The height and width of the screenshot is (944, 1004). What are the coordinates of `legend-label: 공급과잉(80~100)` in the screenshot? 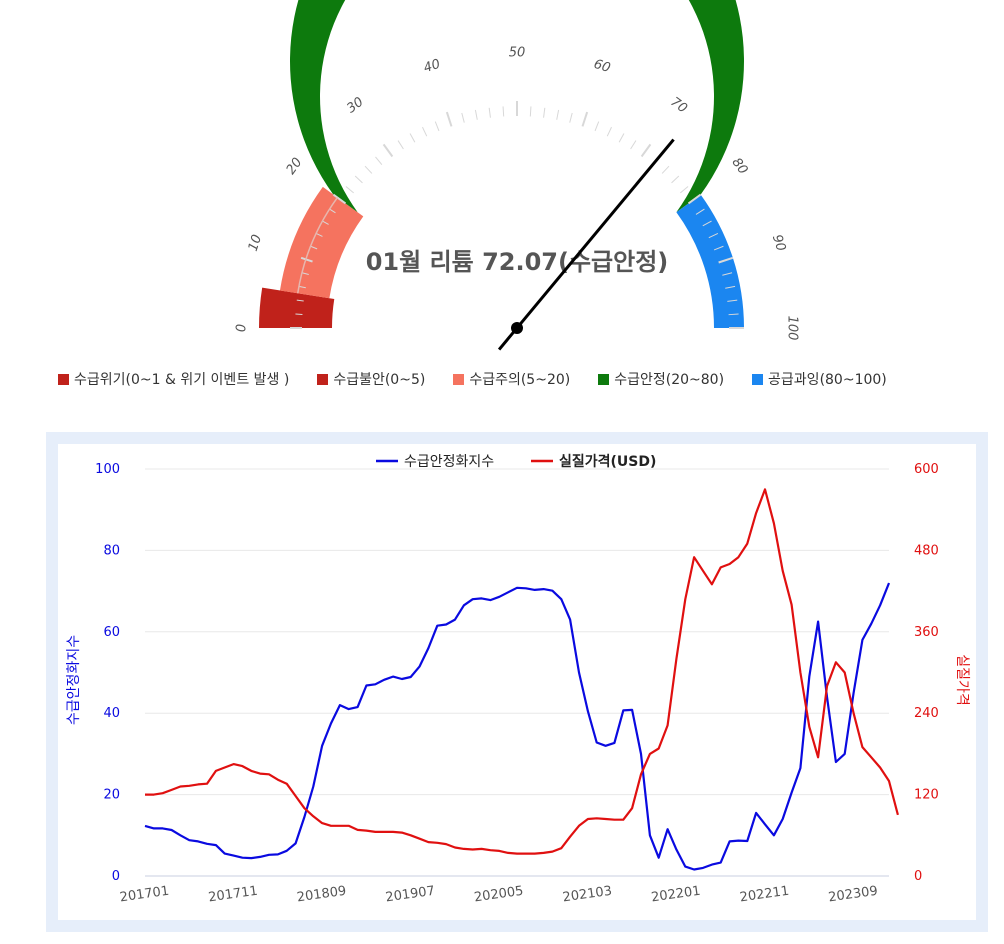 It's located at (827, 380).